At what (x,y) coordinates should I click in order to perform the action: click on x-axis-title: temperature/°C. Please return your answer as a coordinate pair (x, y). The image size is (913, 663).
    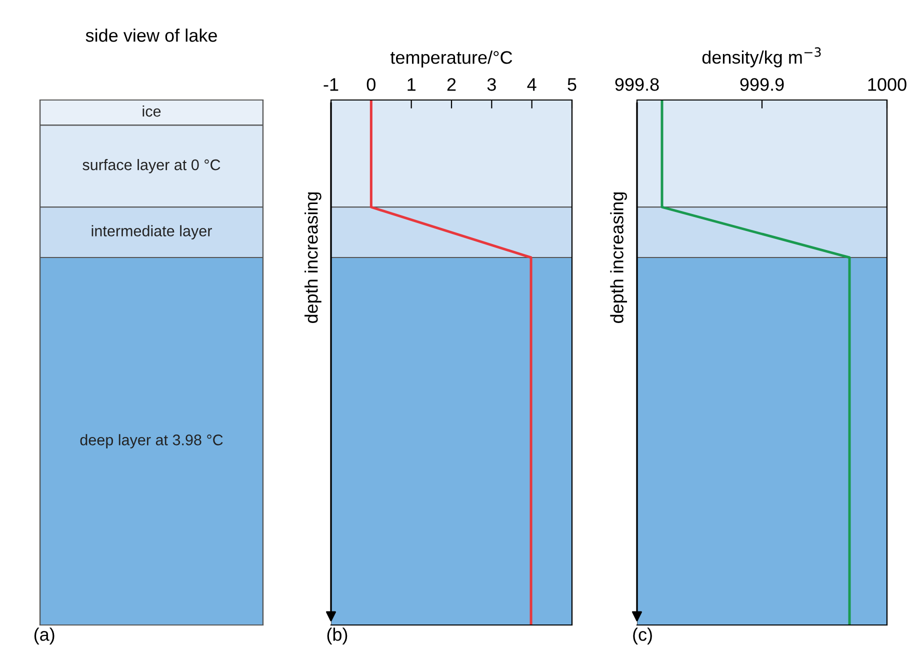
    Looking at the image, I should click on (451, 59).